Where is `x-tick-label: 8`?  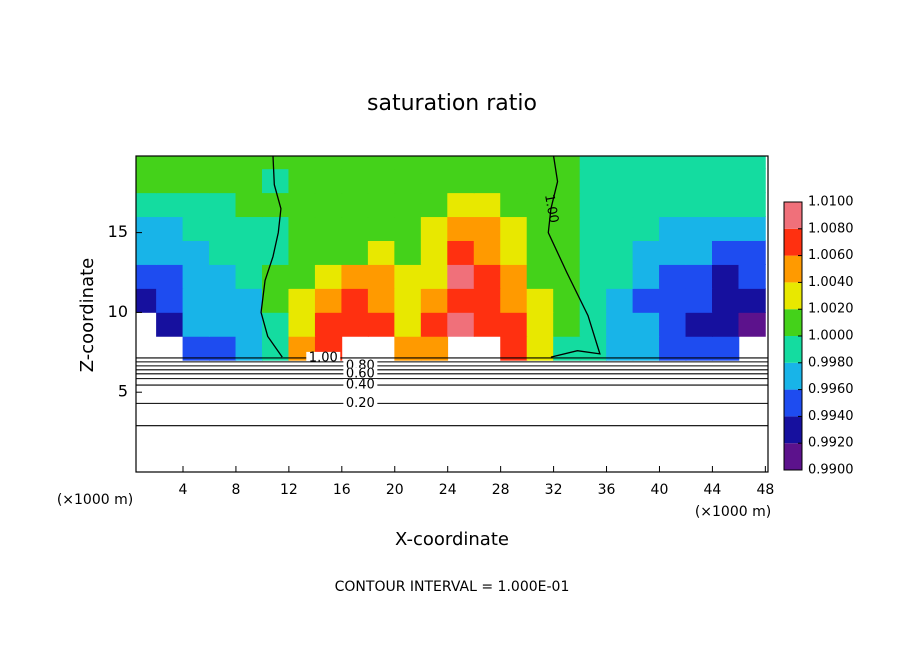 x-tick-label: 8 is located at coordinates (235, 490).